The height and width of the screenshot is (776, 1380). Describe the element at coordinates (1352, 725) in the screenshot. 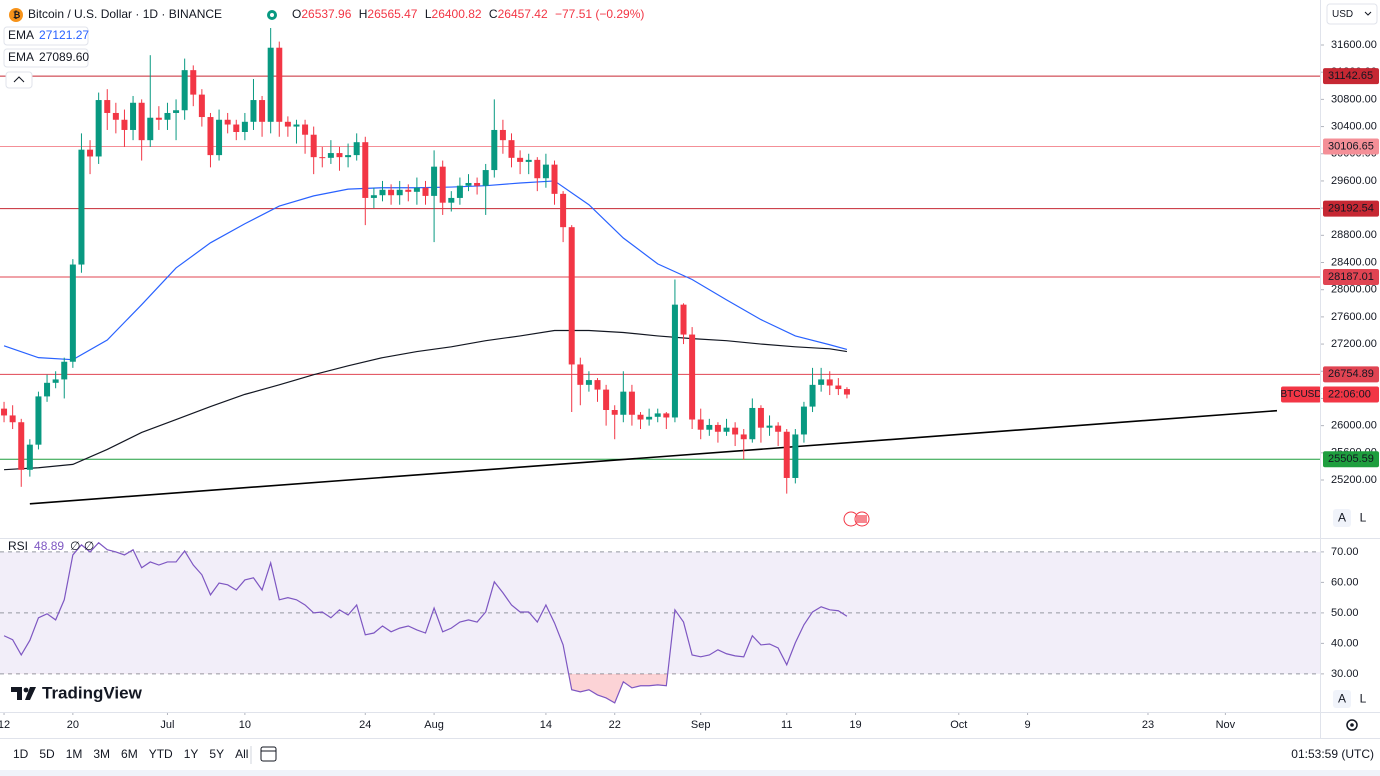

I see `settings-icon` at that location.